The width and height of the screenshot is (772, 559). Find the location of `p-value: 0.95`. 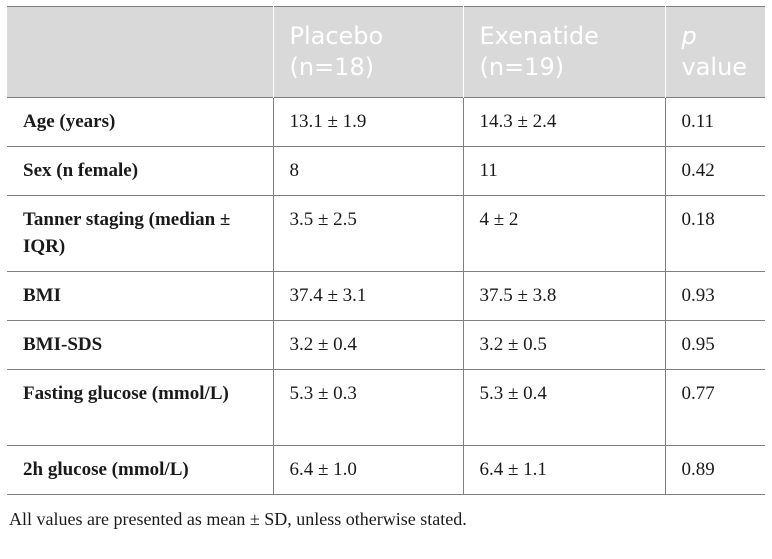

p-value: 0.95 is located at coordinates (714, 345).